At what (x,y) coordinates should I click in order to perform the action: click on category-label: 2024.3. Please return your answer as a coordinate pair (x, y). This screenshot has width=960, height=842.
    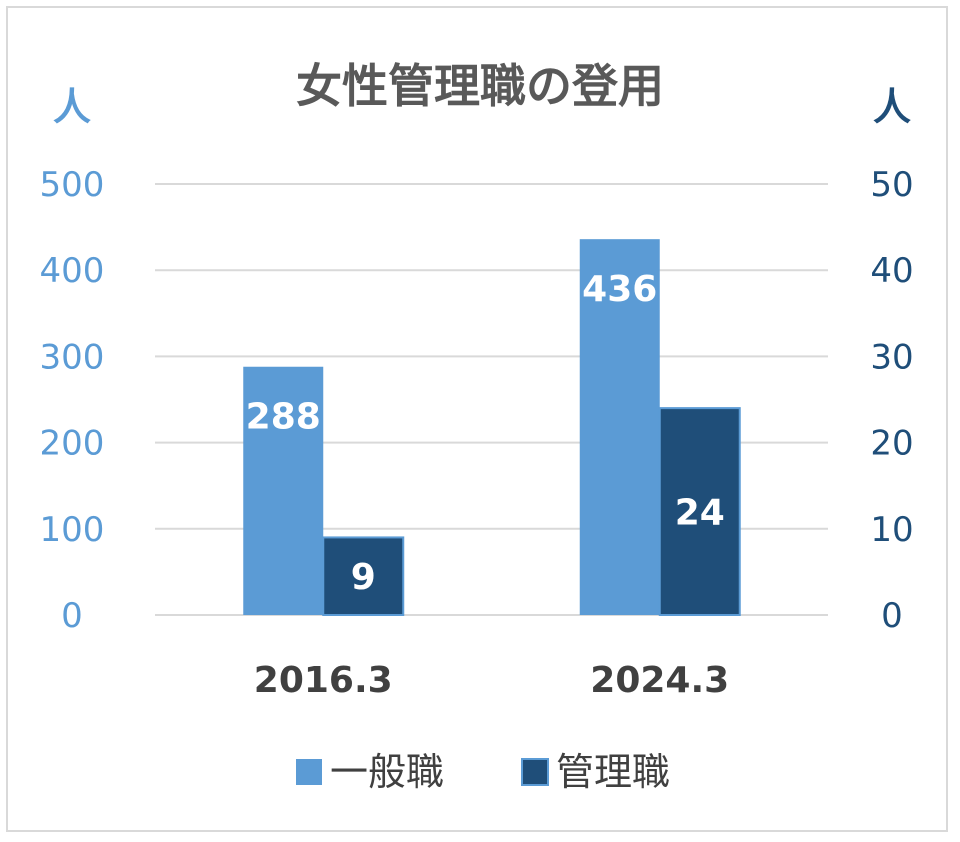
    Looking at the image, I should click on (659, 680).